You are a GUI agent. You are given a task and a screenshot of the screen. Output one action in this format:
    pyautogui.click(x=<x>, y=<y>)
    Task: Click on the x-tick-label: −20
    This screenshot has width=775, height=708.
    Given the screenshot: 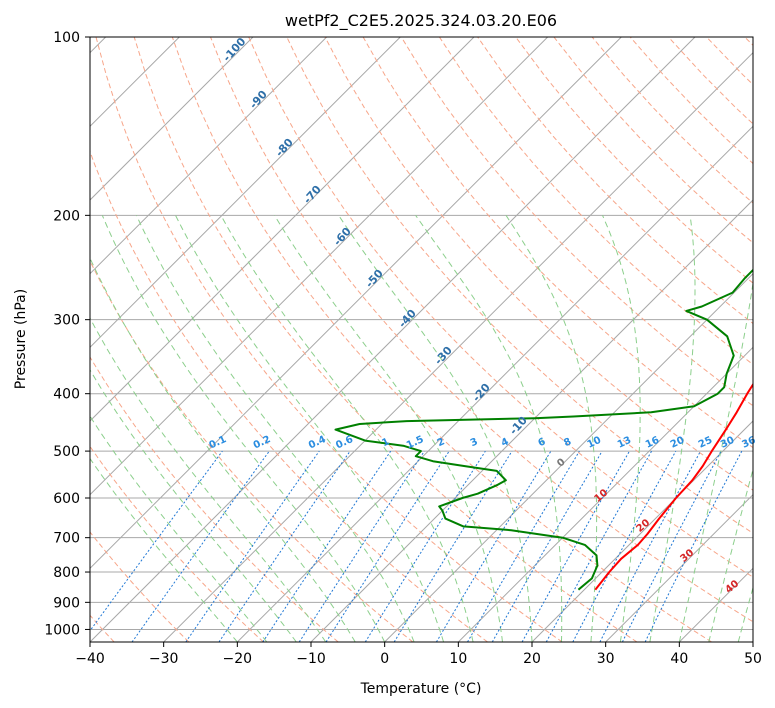 What is the action you would take?
    pyautogui.click(x=238, y=659)
    